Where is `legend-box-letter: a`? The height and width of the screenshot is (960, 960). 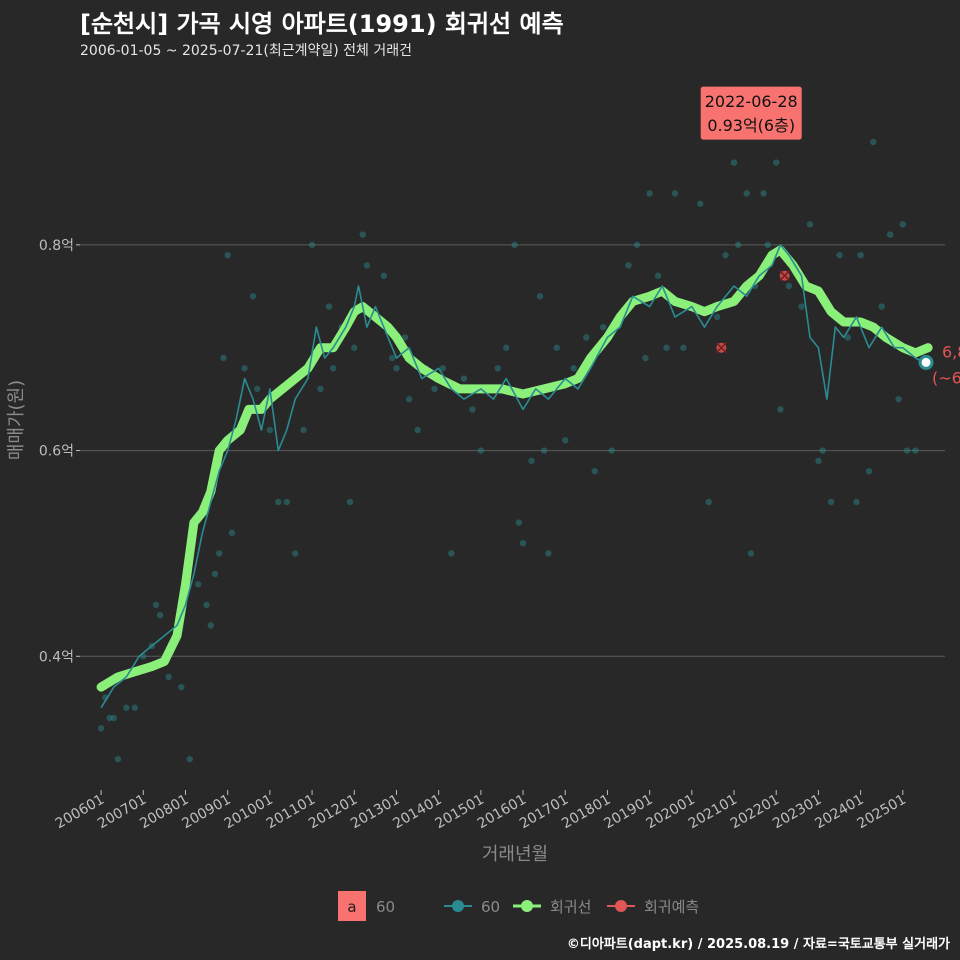 legend-box-letter: a is located at coordinates (351, 907).